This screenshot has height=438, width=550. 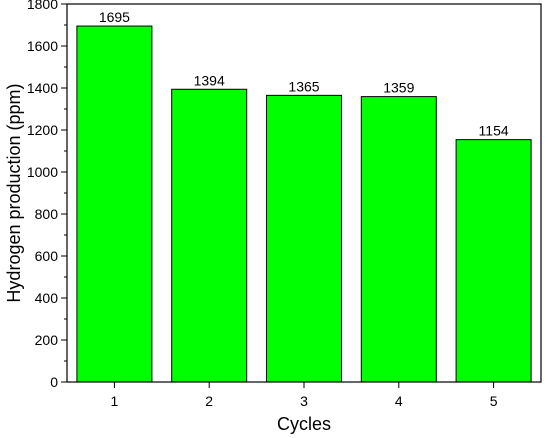 I want to click on y-tick-label: 1600, so click(x=42, y=46).